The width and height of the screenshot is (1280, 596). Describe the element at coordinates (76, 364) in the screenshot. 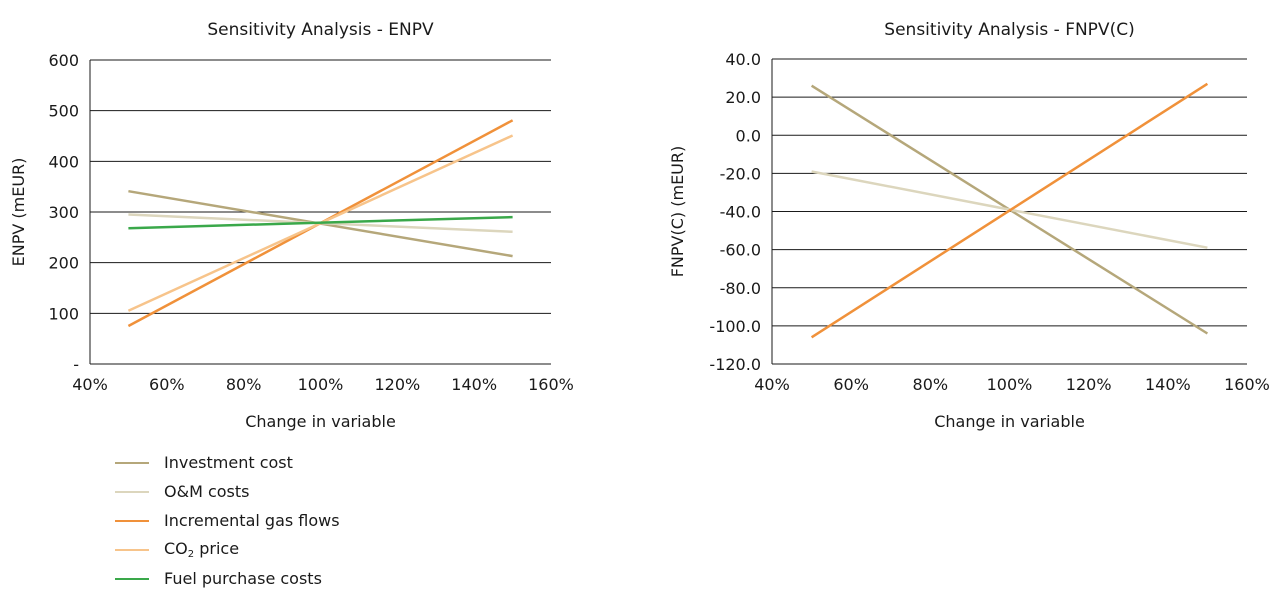

I see `y-tick-label: -` at that location.